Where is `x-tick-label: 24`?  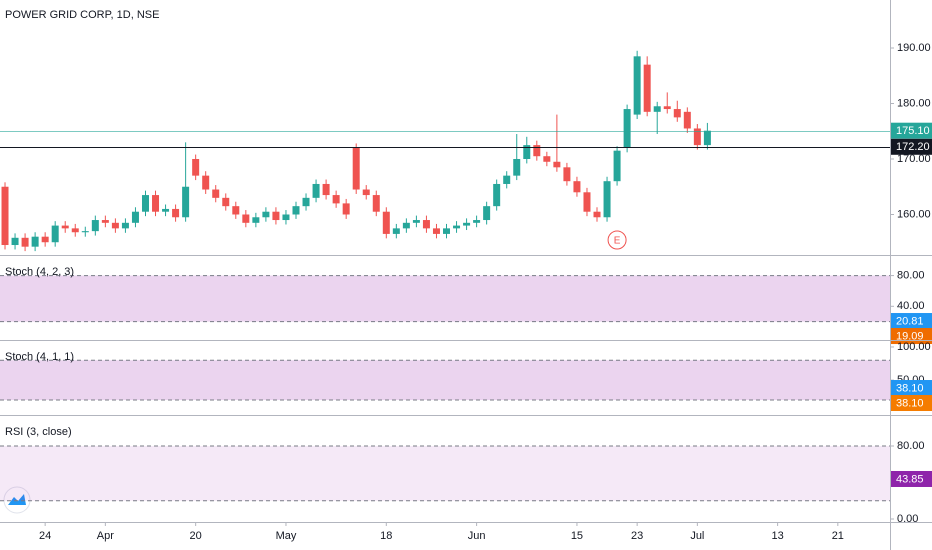 x-tick-label: 24 is located at coordinates (45, 536).